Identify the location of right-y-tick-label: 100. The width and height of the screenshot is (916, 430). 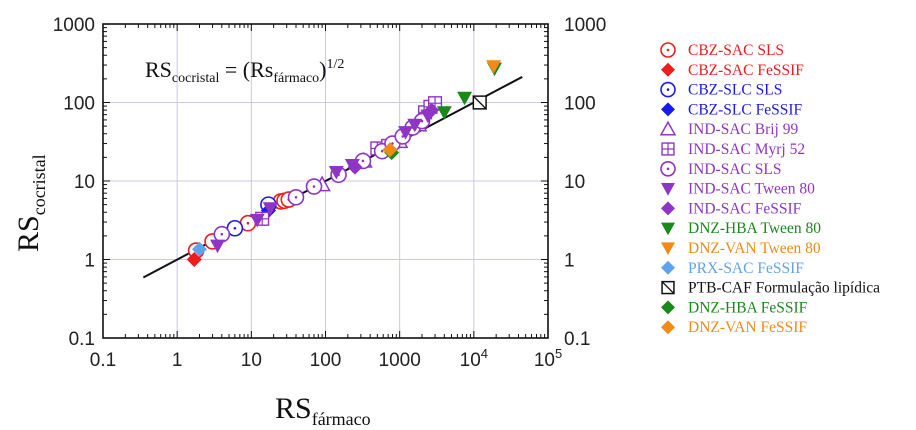
(580, 104).